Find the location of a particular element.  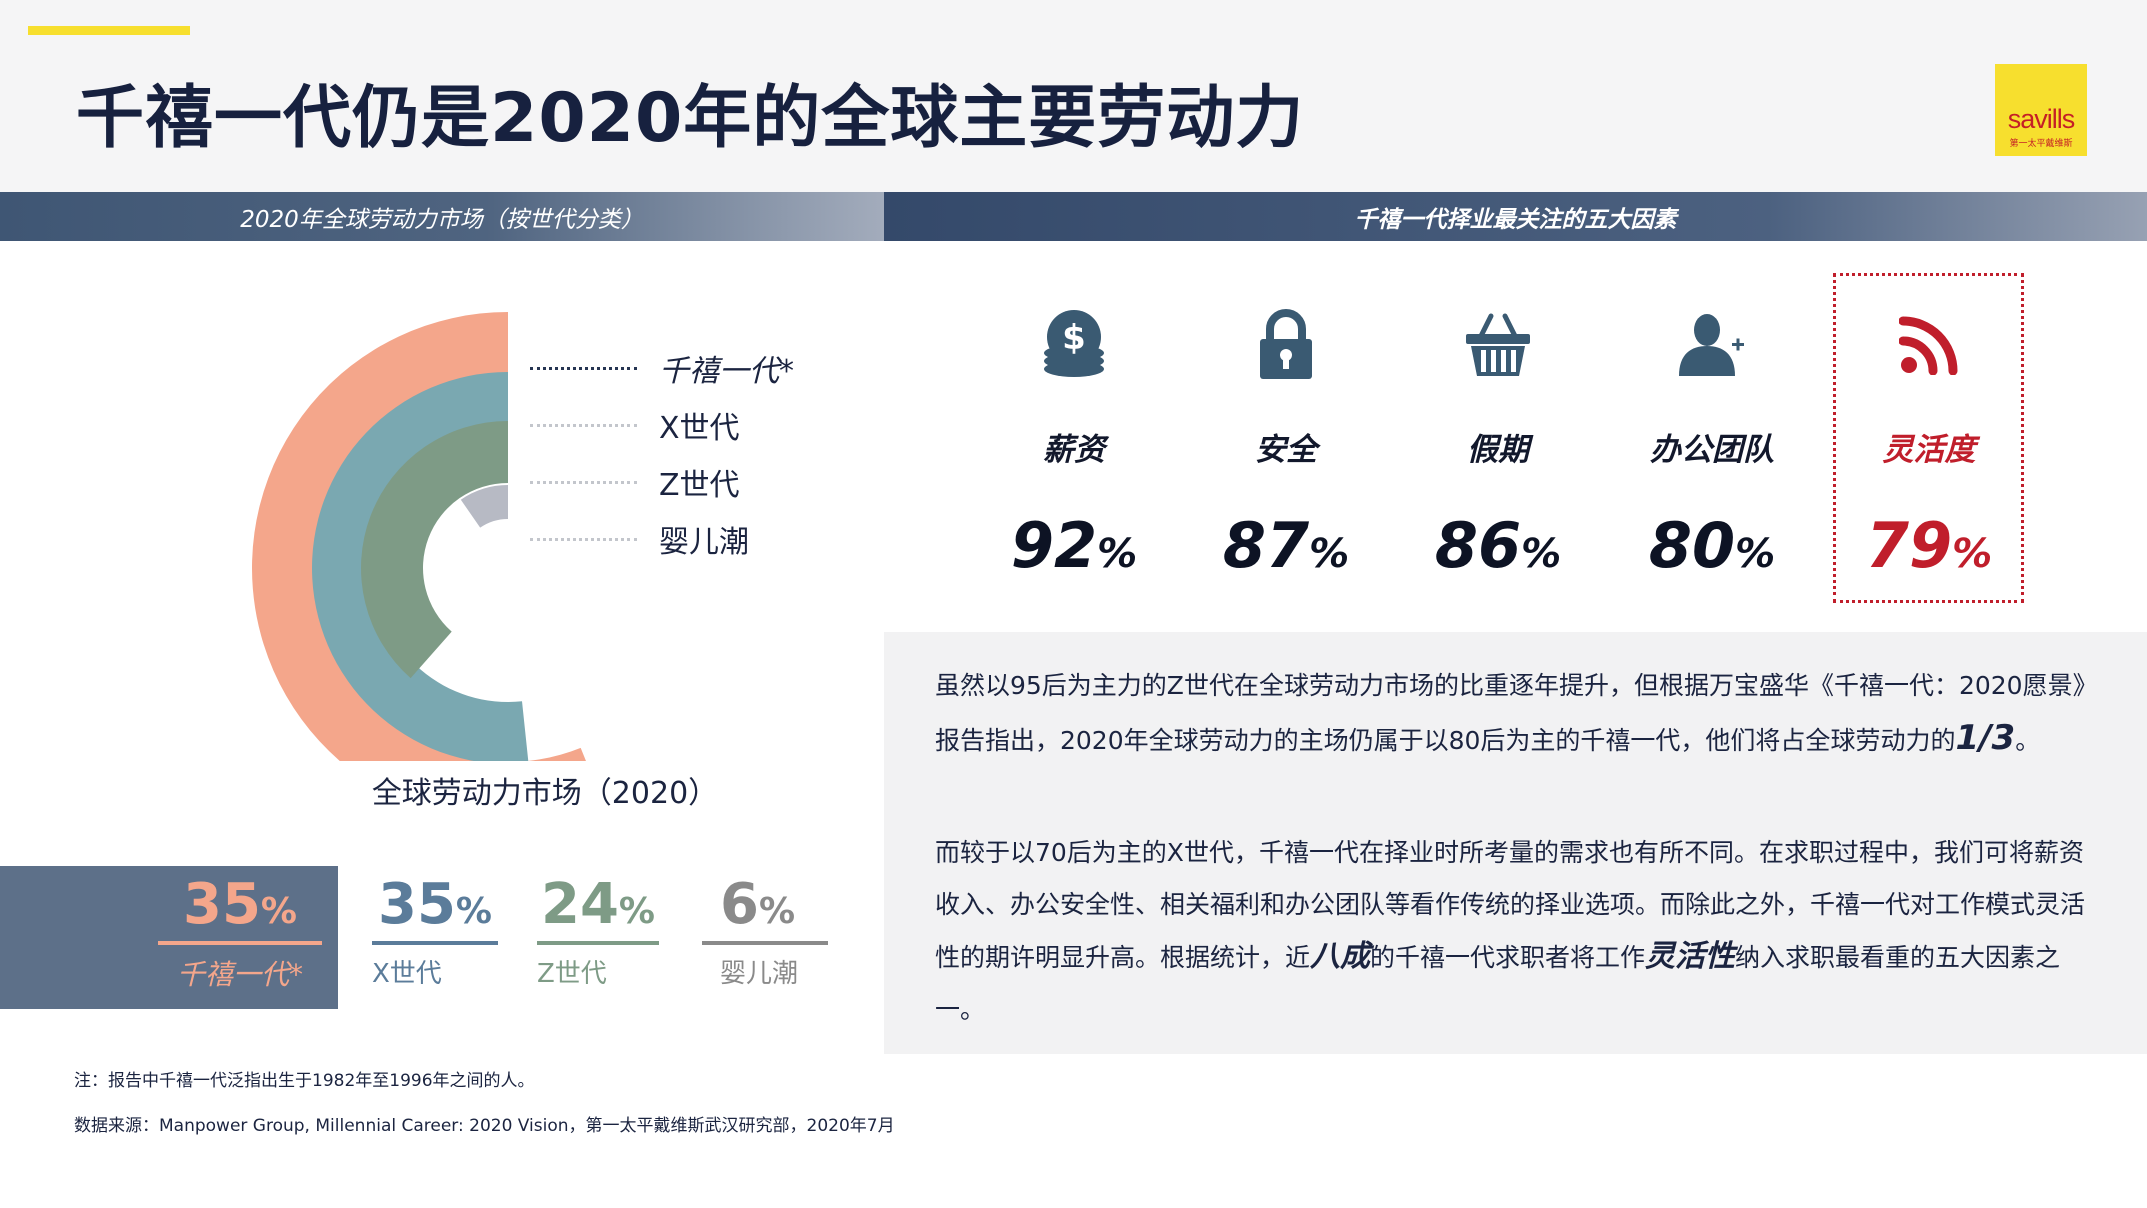

emphasis-one-third: 1/3 is located at coordinates (1985, 738).